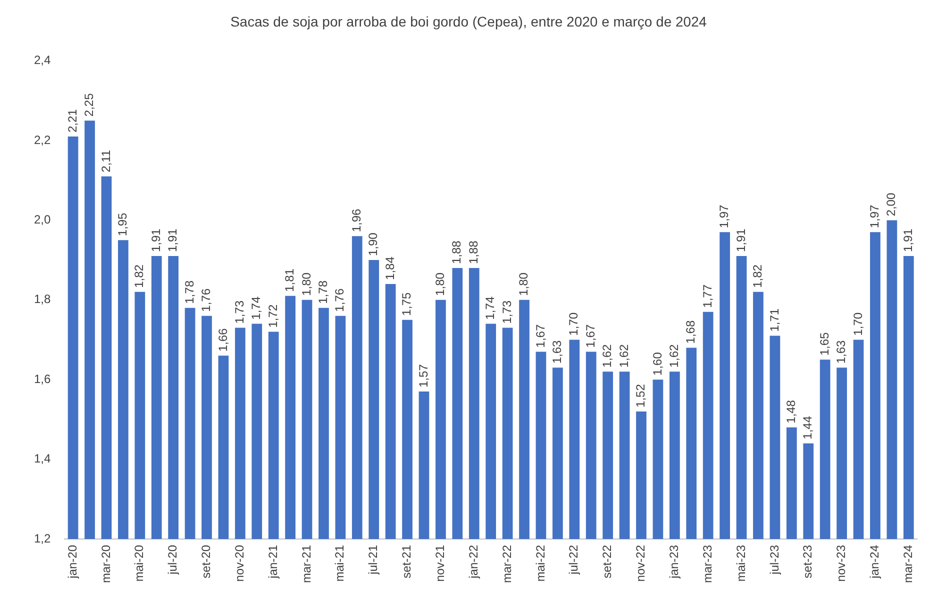  What do you see at coordinates (105, 161) in the screenshot?
I see `data-label: 2,11` at bounding box center [105, 161].